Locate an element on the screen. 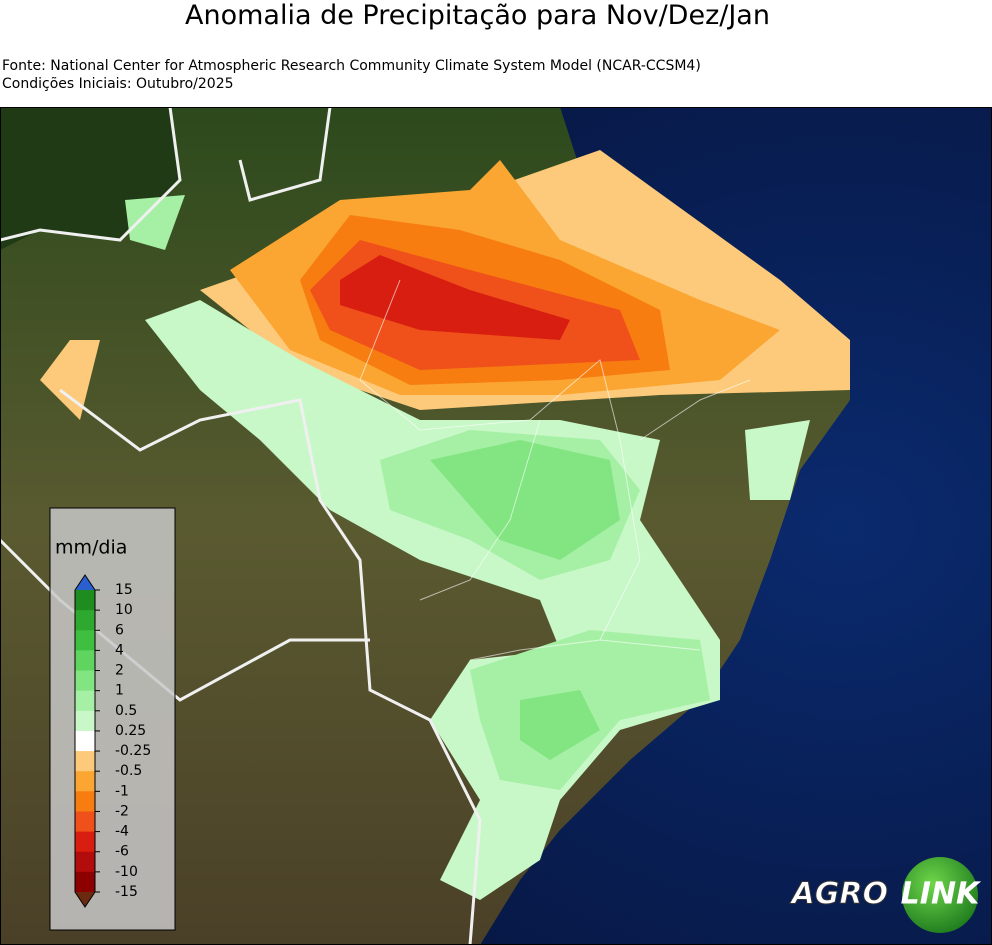  colorbar-tick-label: 10 is located at coordinates (124, 610).